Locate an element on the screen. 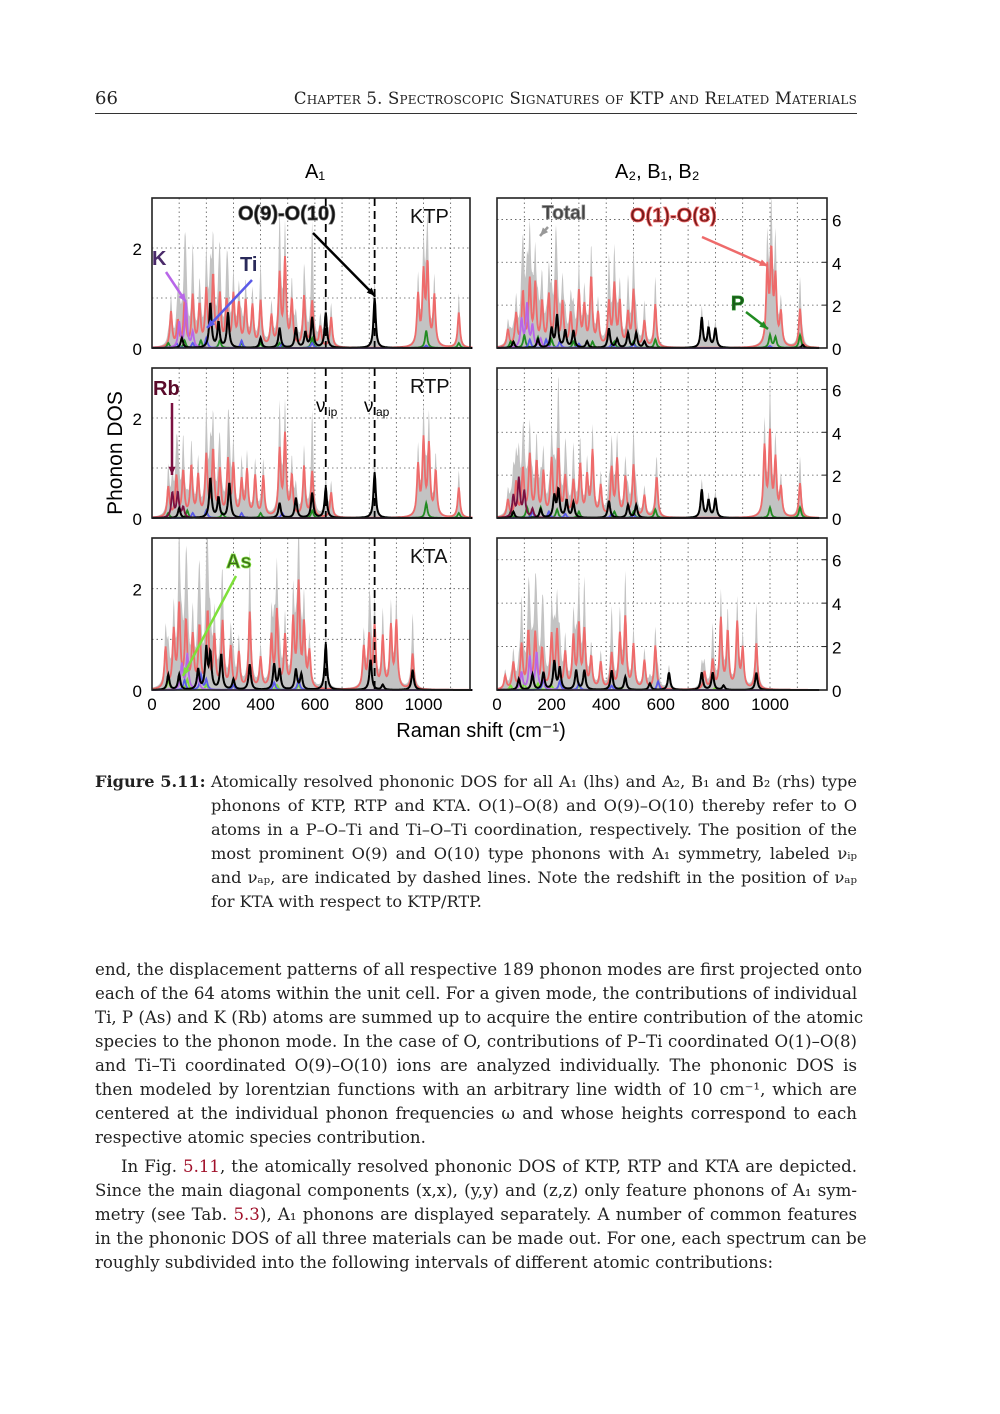  annotation-nu-ip-subscript: ip is located at coordinates (333, 412).